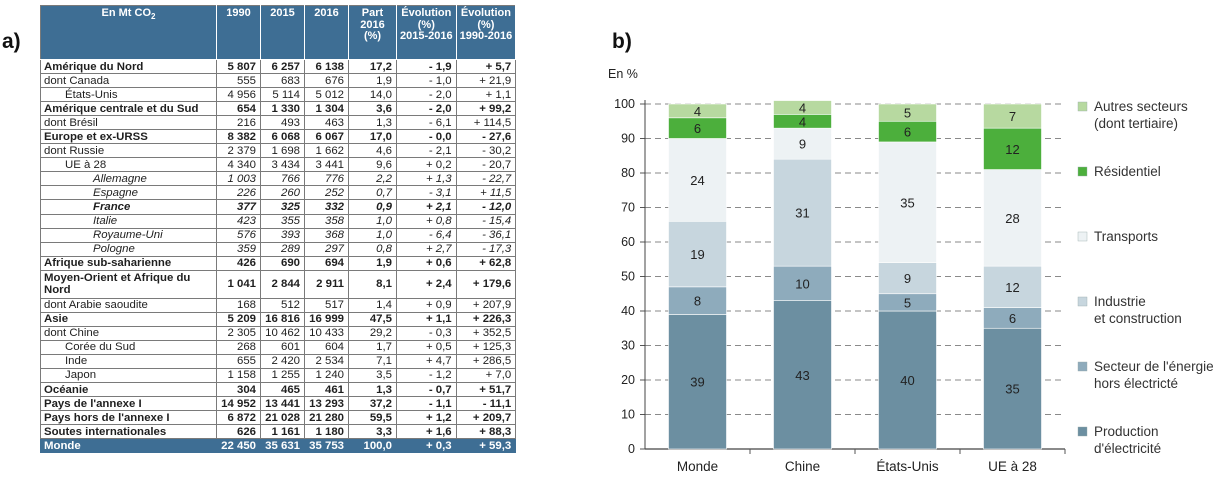 The image size is (1223, 488). Describe the element at coordinates (486, 361) in the screenshot. I see `row-value: + 286,5` at that location.